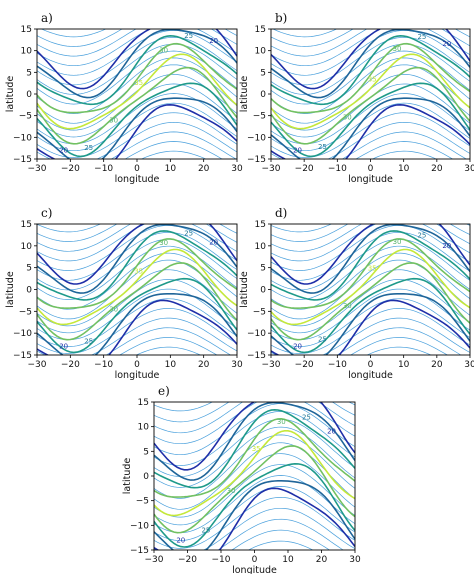  What do you see at coordinates (70, 169) in the screenshot?
I see `x-tick-label: −20` at bounding box center [70, 169].